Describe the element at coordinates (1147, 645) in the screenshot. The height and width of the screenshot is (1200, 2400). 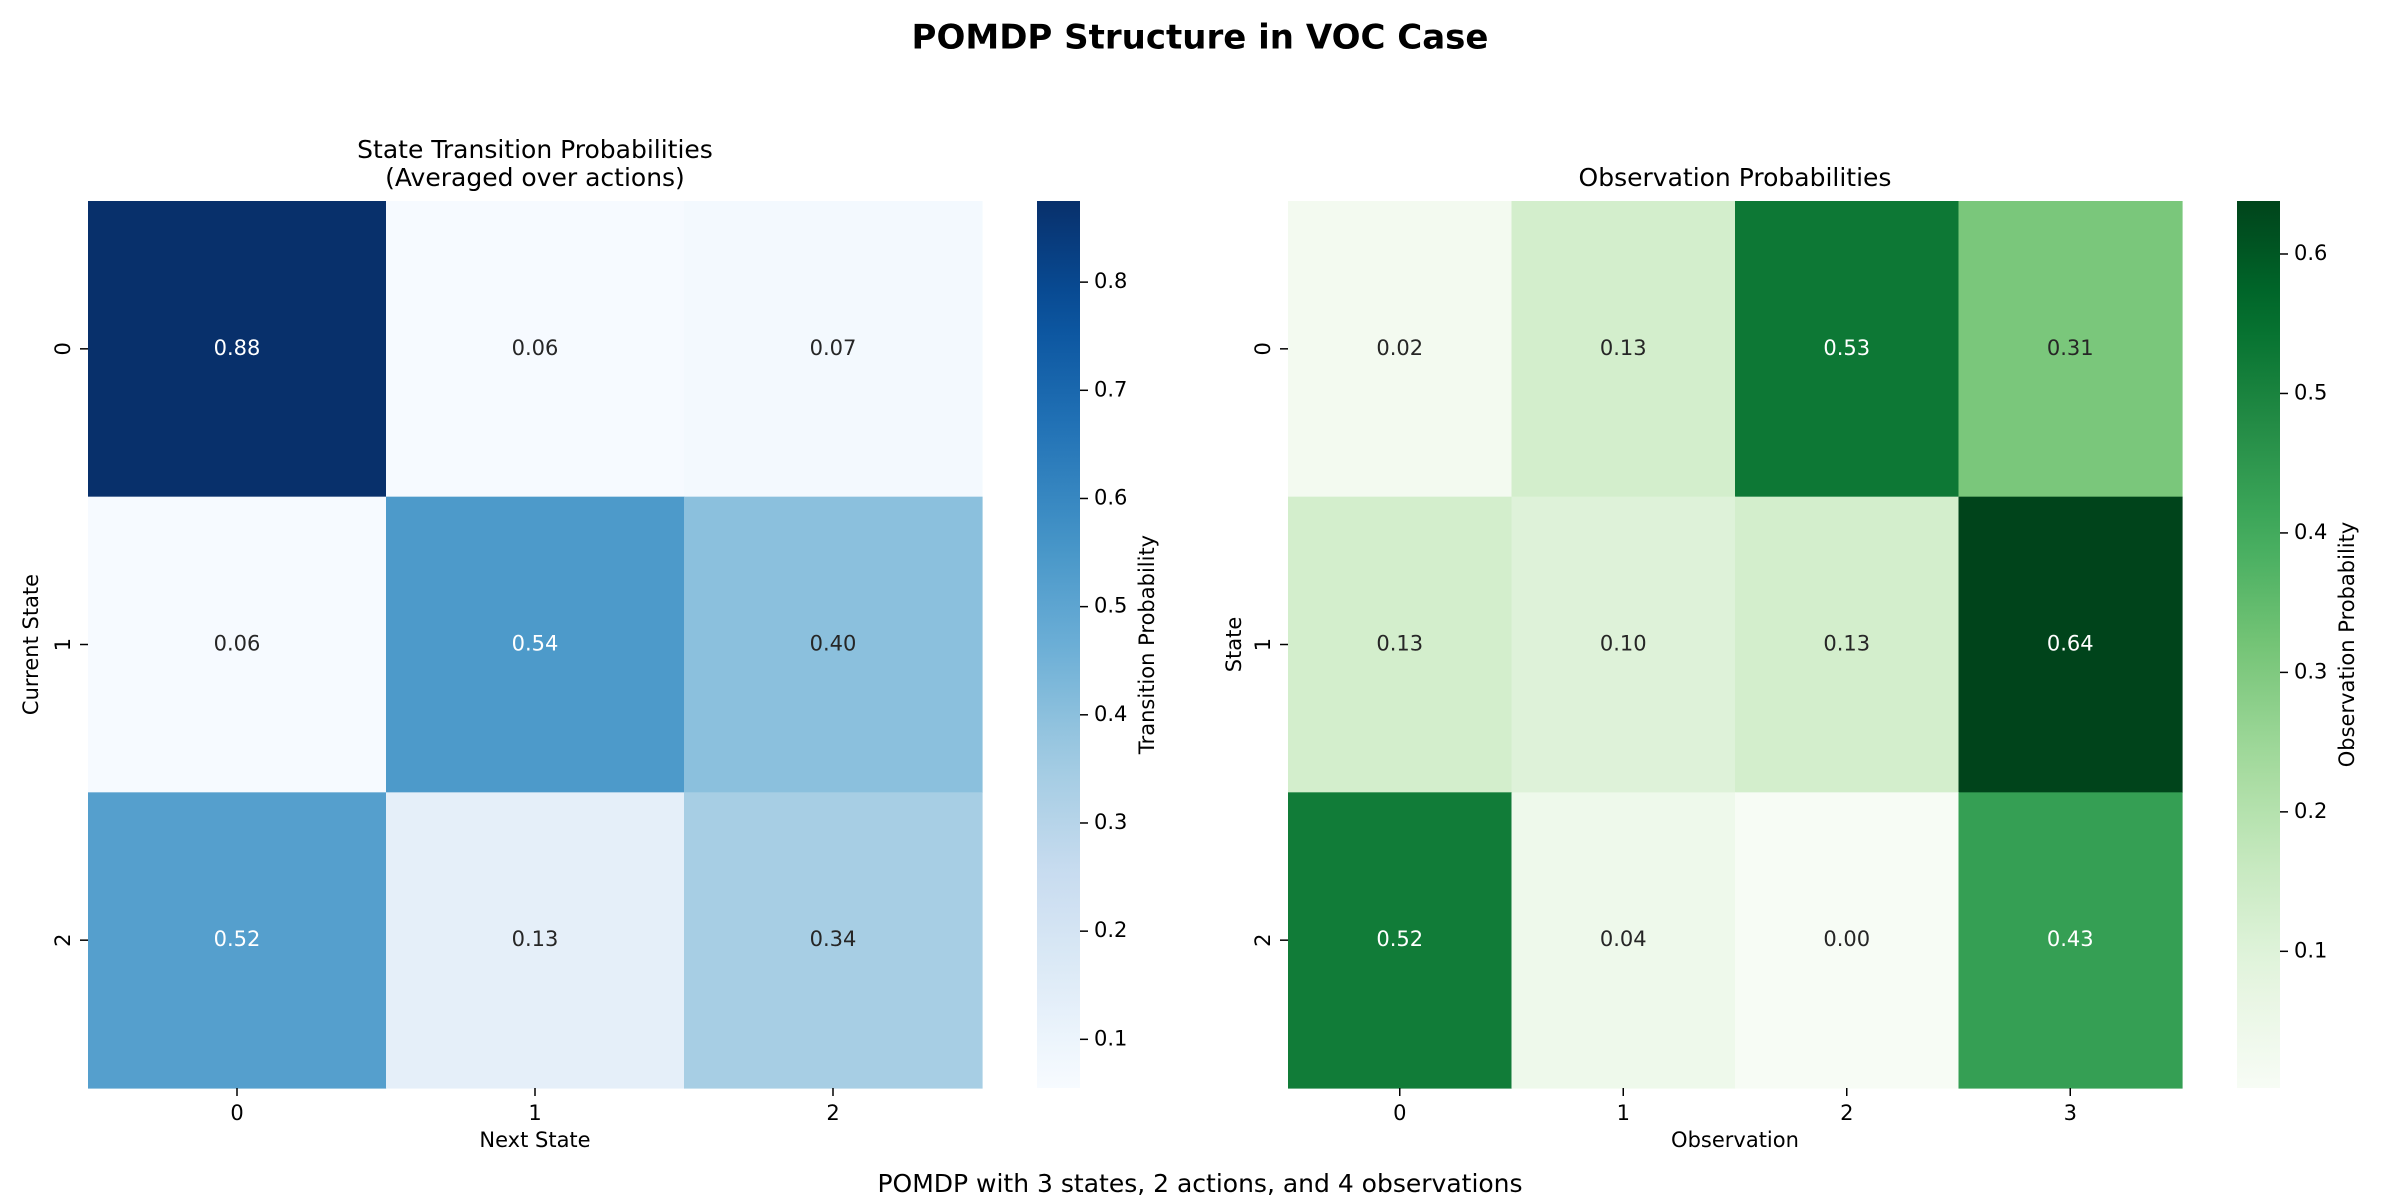
I see `colorbar-label: Transition Probability` at that location.